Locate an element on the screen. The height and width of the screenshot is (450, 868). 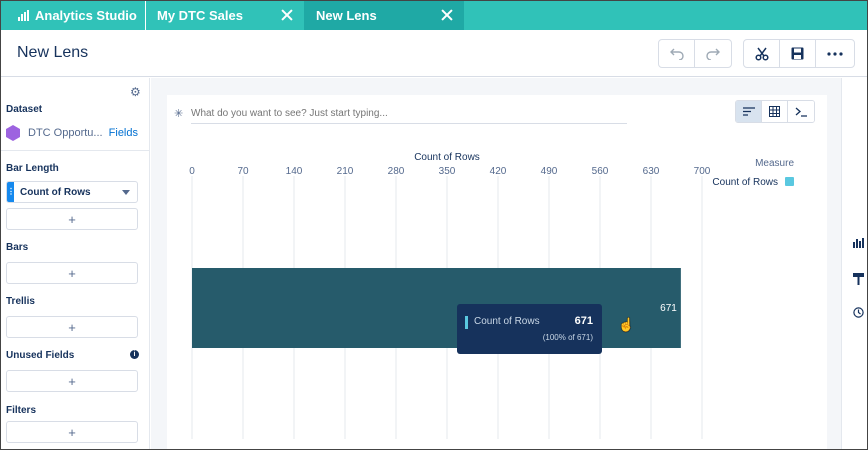
bars-label: Bars is located at coordinates (17, 247).